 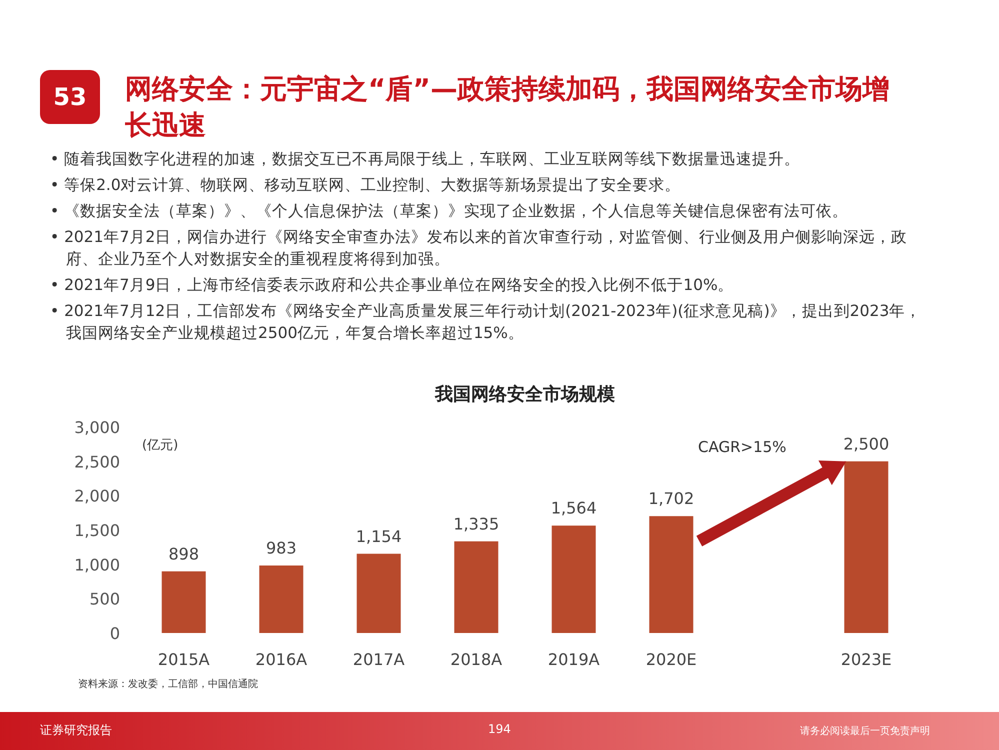 I want to click on chart-title: 我国网络安全市场规模, so click(x=524, y=394).